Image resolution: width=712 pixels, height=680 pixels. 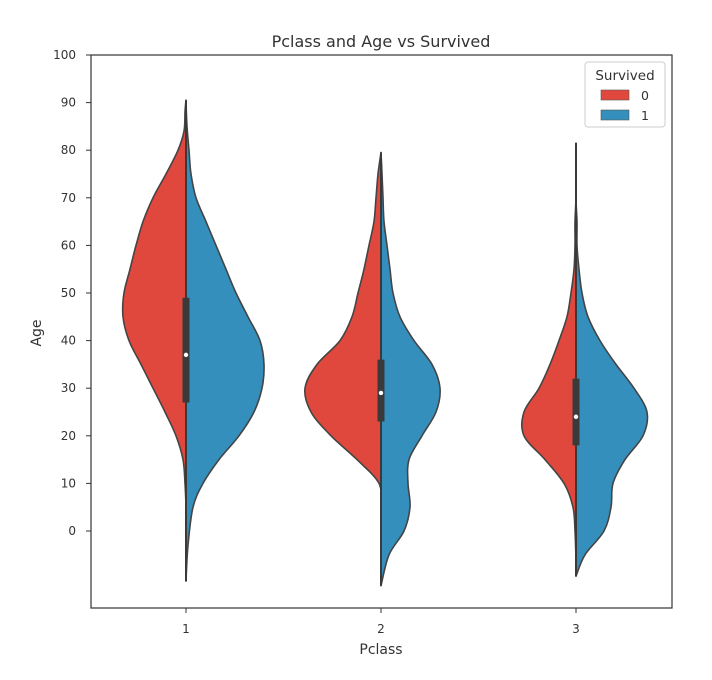 What do you see at coordinates (645, 95) in the screenshot?
I see `legend-label-0: 0` at bounding box center [645, 95].